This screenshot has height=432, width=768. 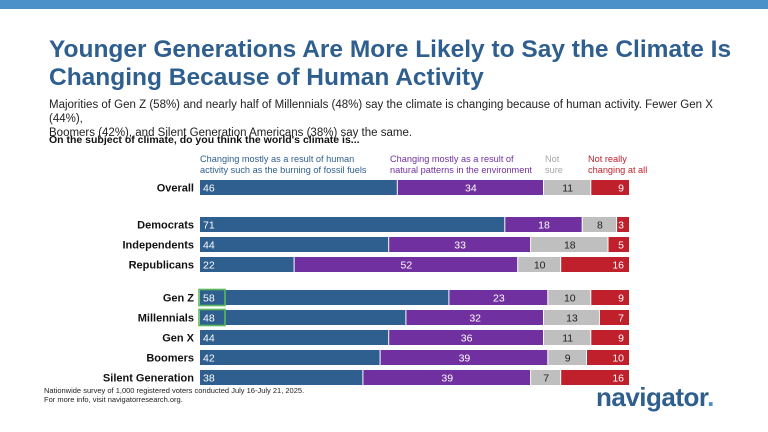 I want to click on bar-silent-generation-not_changing, so click(x=595, y=377).